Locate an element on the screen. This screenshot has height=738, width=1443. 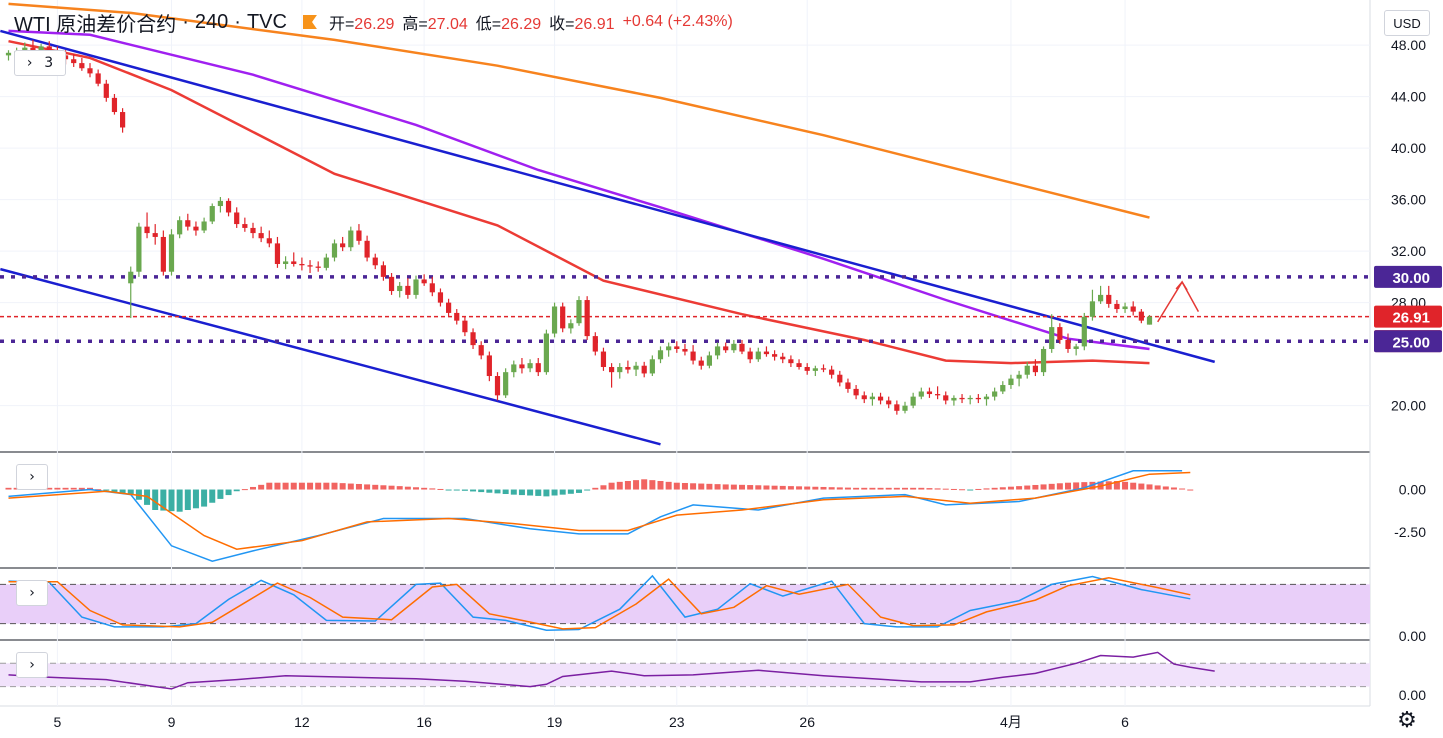
time-tick-label: 26 is located at coordinates (807, 722).